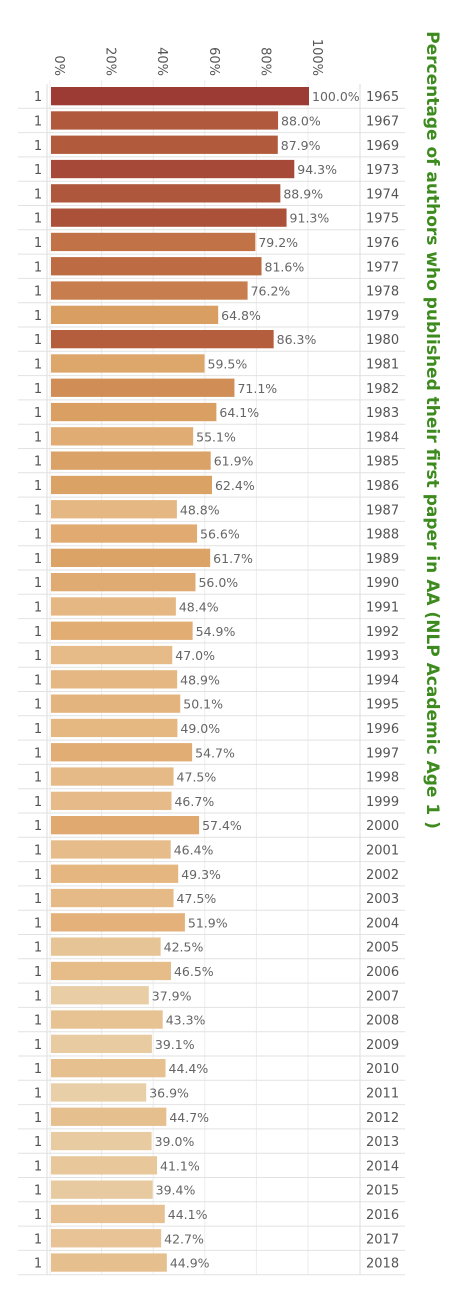 The width and height of the screenshot is (468, 1308). What do you see at coordinates (235, 485) in the screenshot?
I see `bar-value-label: 62.4%` at bounding box center [235, 485].